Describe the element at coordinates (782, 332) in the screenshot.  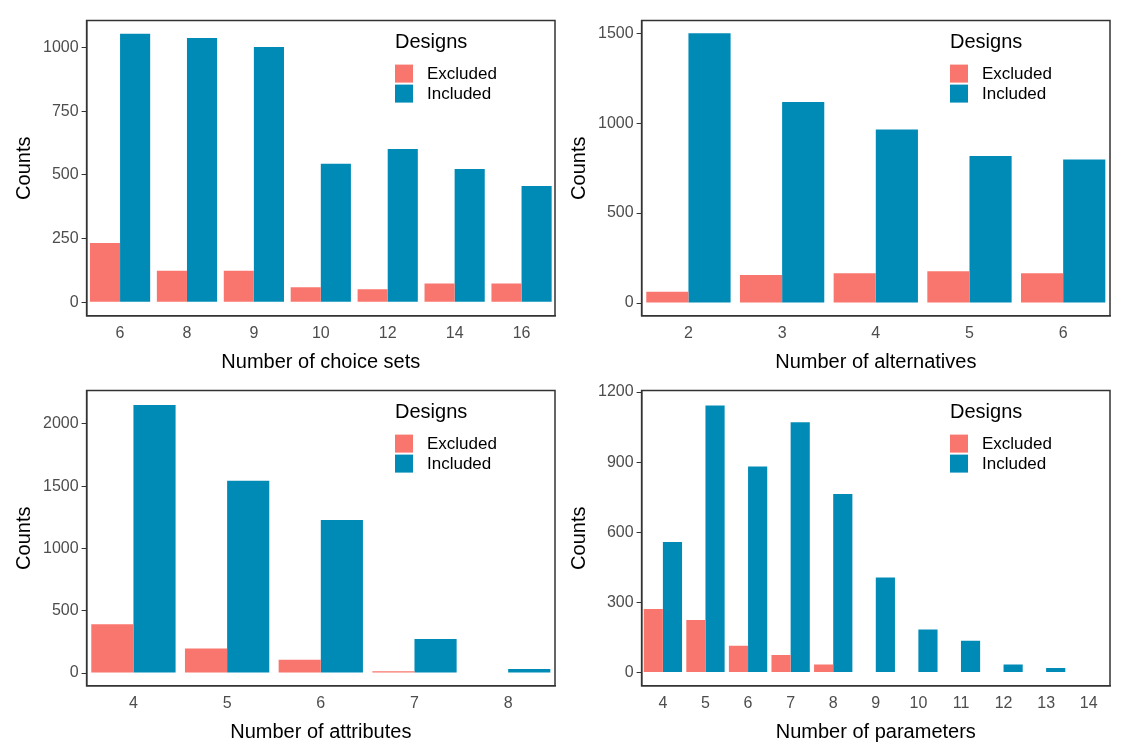
I see `x-tick-label: 3` at that location.